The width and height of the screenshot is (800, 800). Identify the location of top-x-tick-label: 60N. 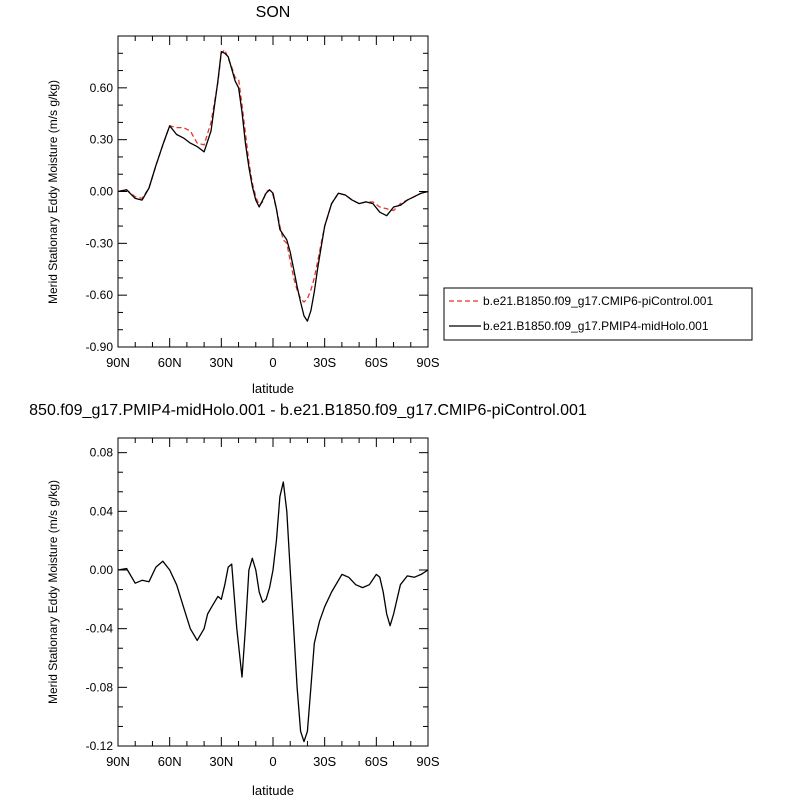
(170, 362).